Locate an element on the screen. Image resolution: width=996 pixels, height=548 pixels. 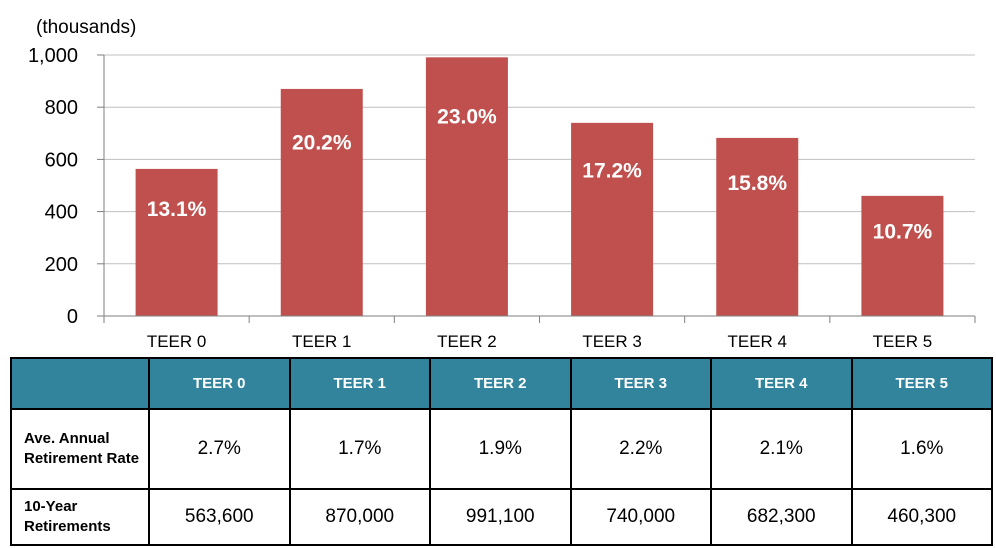
x-tick-label: TEER 3 is located at coordinates (612, 341).